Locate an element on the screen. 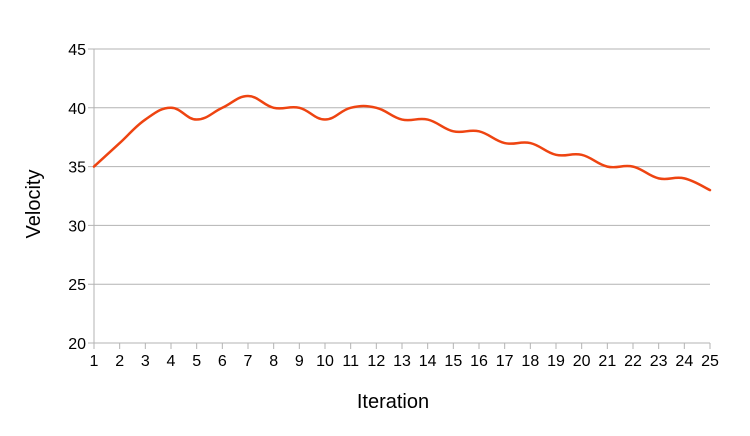  y-tick-label: 20 is located at coordinates (77, 344).